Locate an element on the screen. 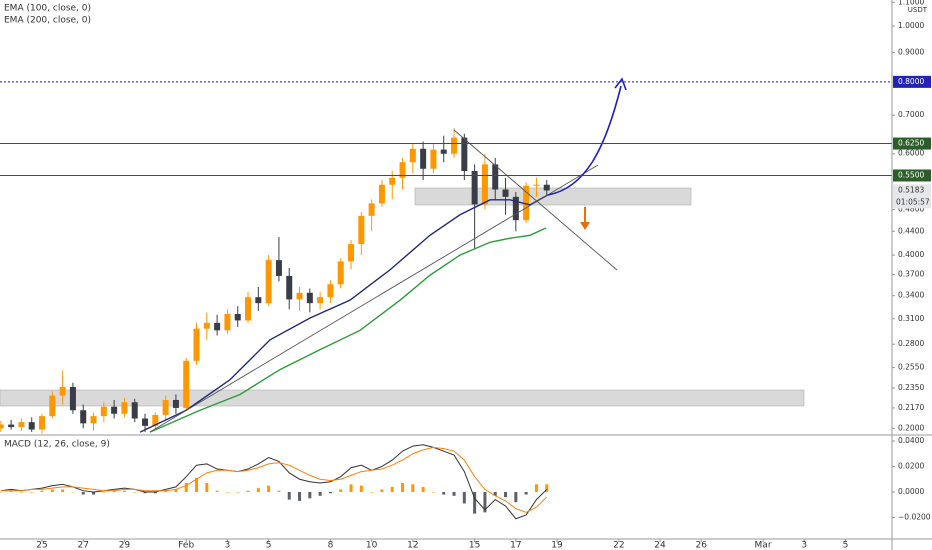 This screenshot has width=932, height=550. y-tick-label: 0.0400 is located at coordinates (911, 440).